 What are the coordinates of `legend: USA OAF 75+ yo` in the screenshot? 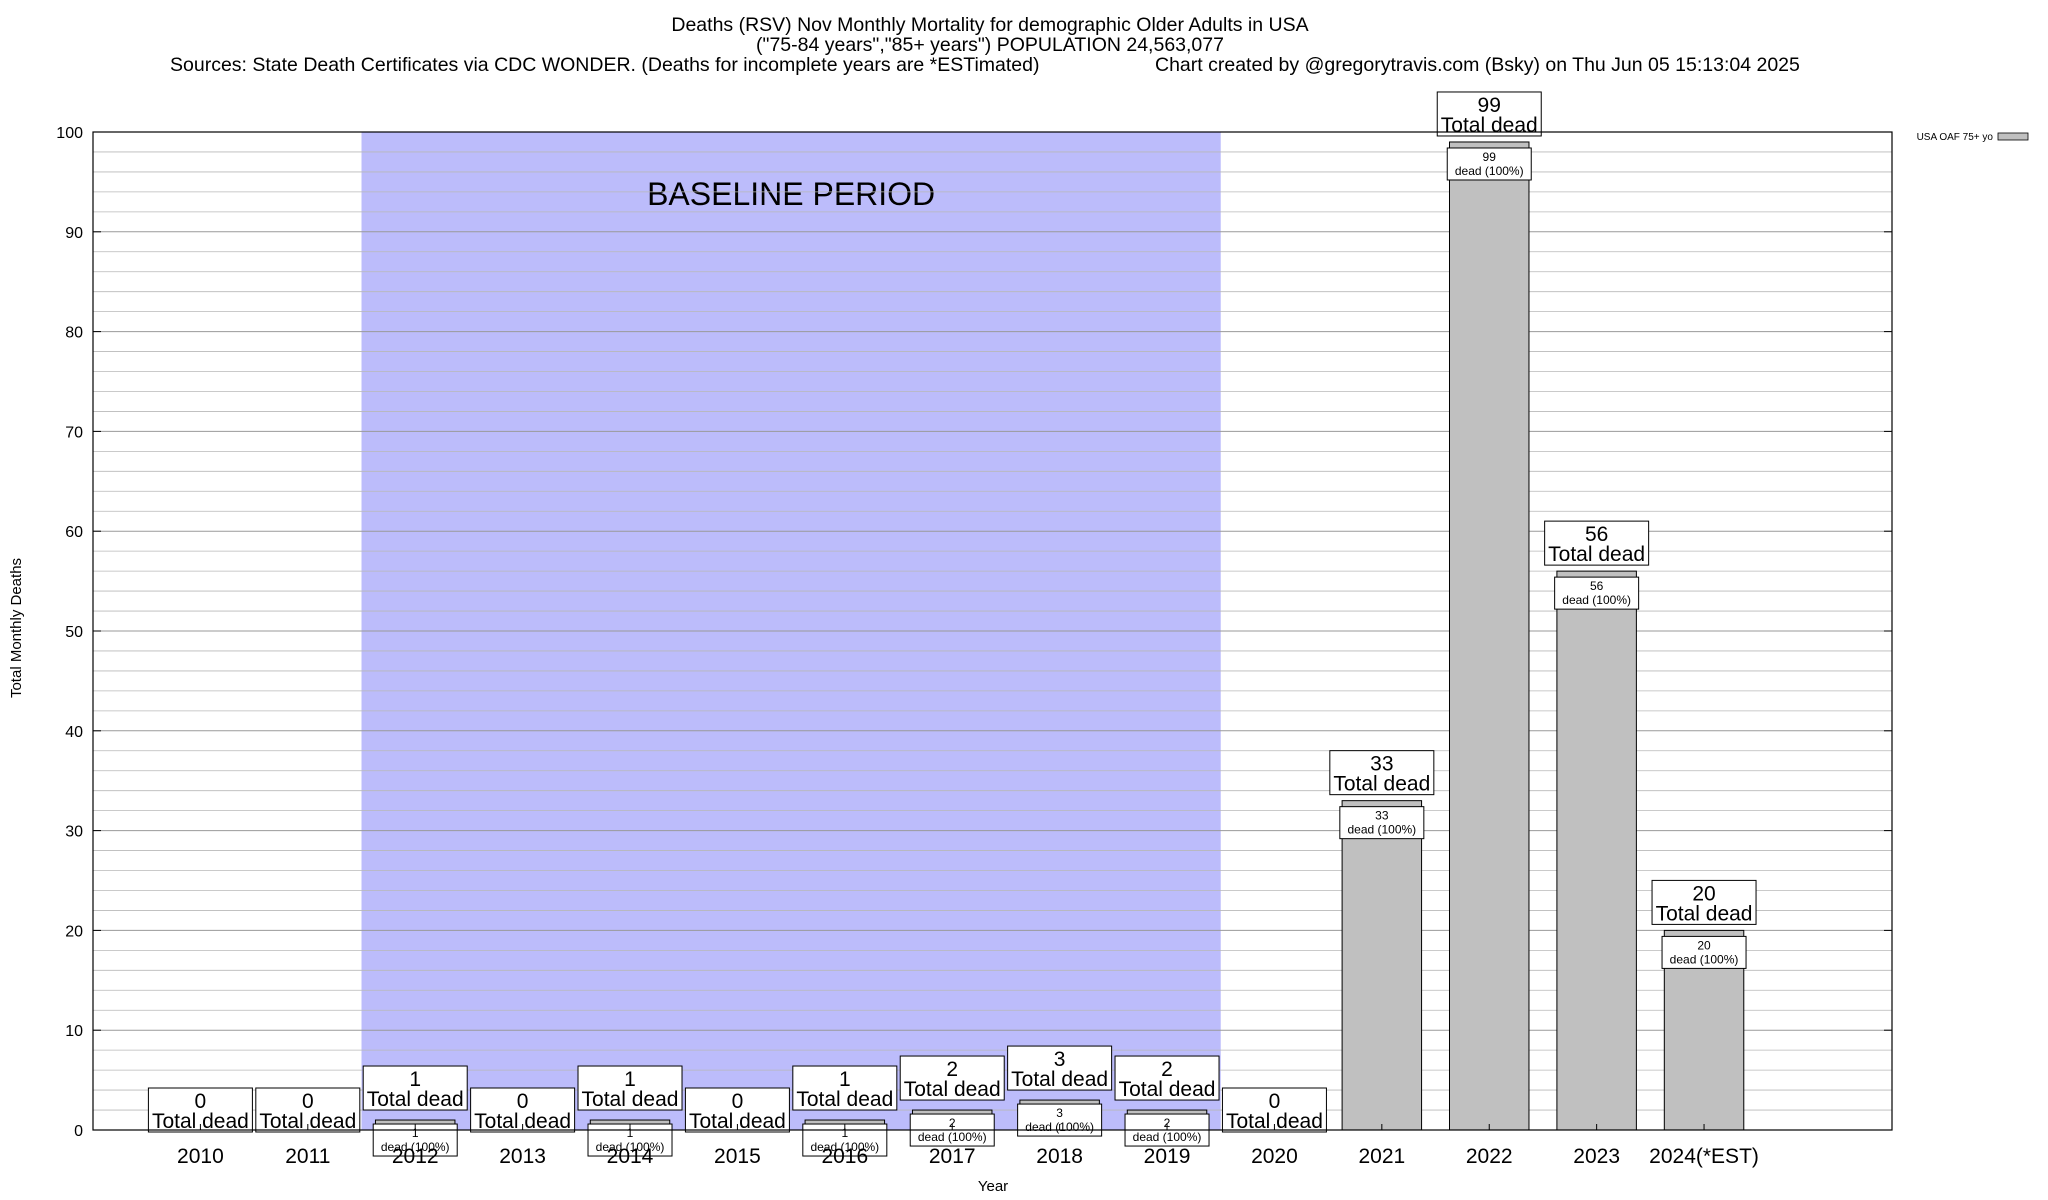 It's located at (1973, 137).